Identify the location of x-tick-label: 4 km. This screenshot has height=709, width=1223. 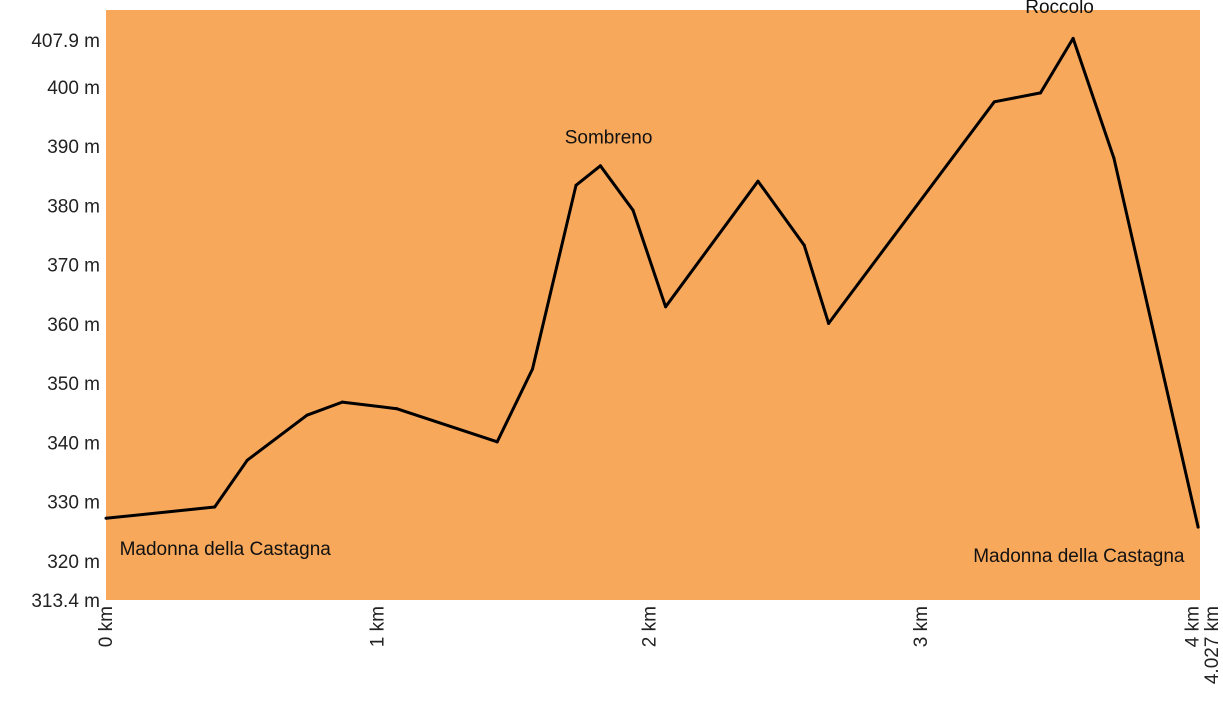
(1193, 626).